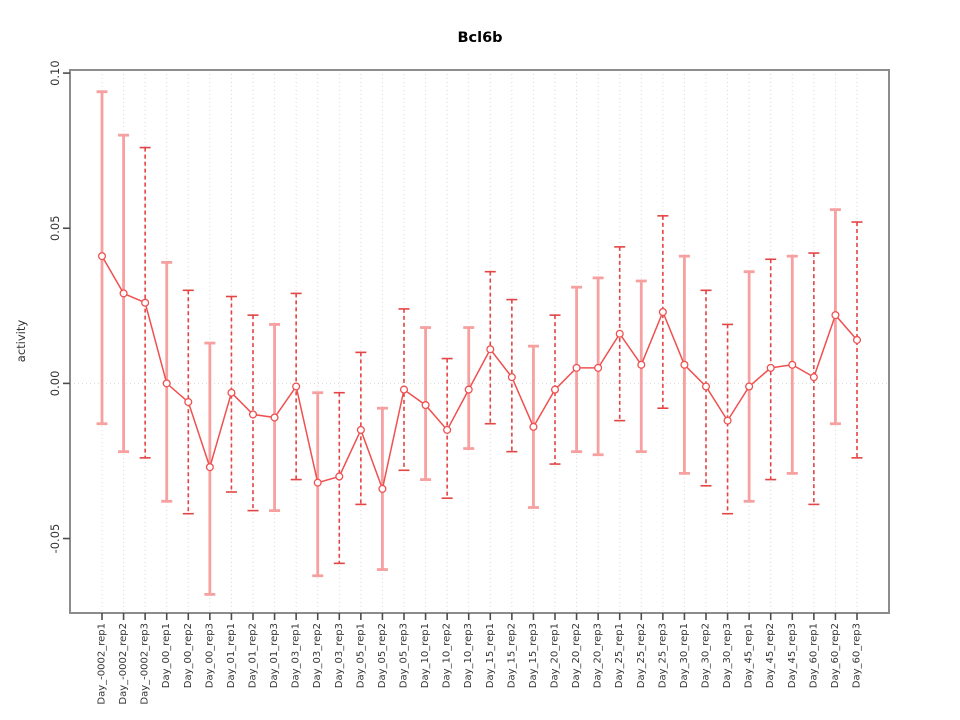 The width and height of the screenshot is (960, 720). I want to click on x-tick-label: Day_01_rep2, so click(253, 655).